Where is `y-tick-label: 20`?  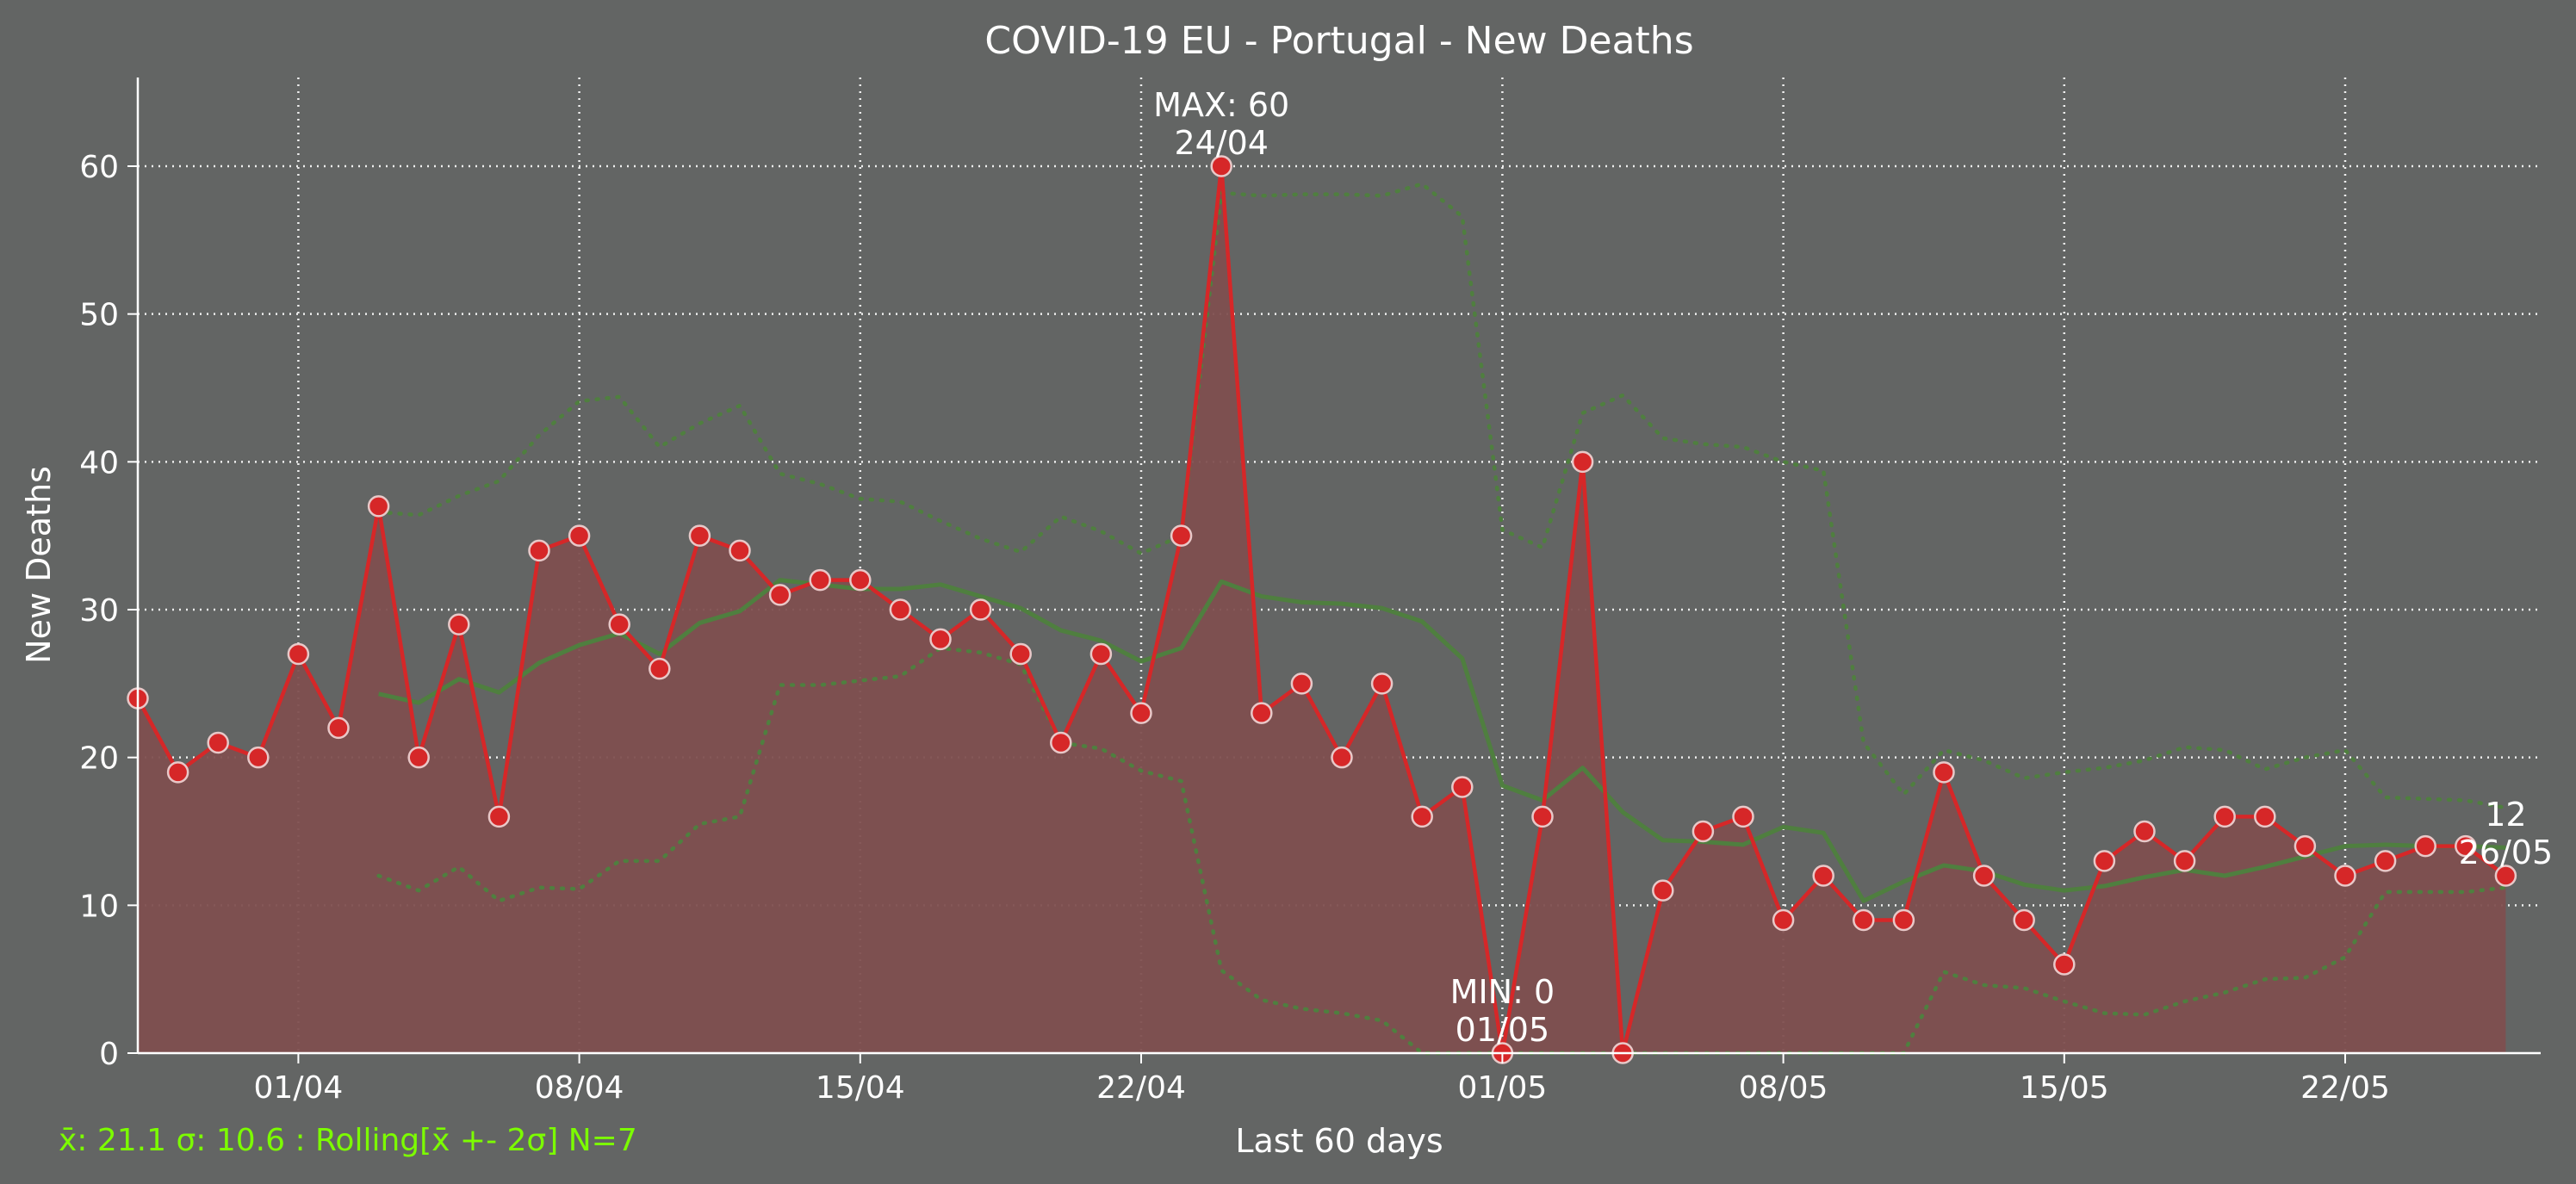 y-tick-label: 20 is located at coordinates (99, 759).